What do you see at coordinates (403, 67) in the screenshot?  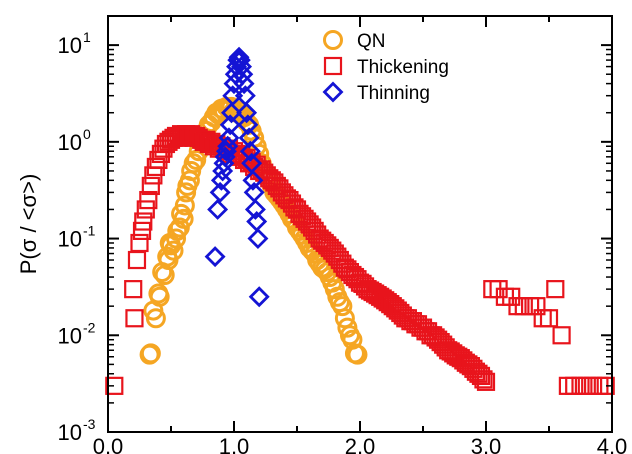 I see `legend-label-thickening: Thickening` at bounding box center [403, 67].